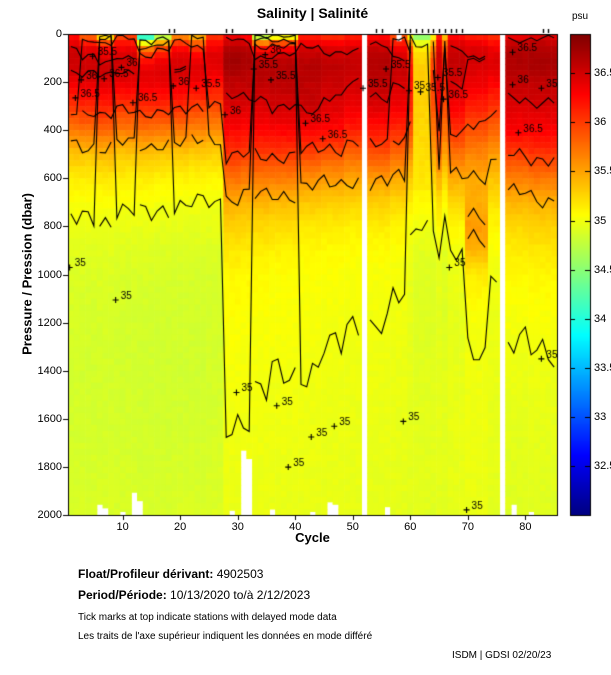 The width and height of the screenshot is (611, 675). What do you see at coordinates (146, 574) in the screenshot?
I see `float-id-label: Float/Profileur dérivant:` at bounding box center [146, 574].